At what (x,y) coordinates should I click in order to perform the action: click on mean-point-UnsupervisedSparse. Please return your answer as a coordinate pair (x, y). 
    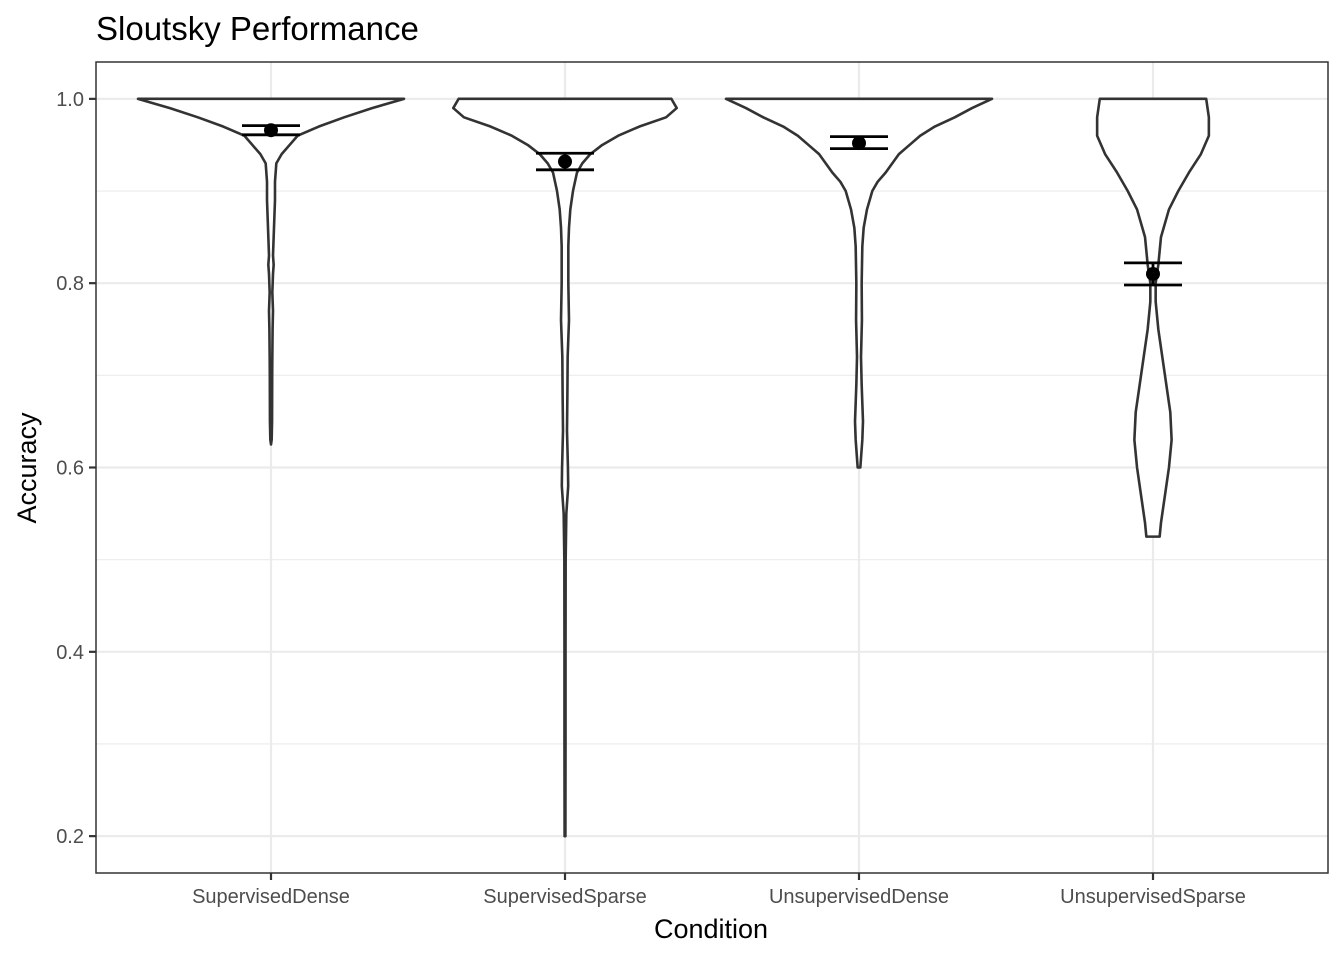
    Looking at the image, I should click on (1153, 273).